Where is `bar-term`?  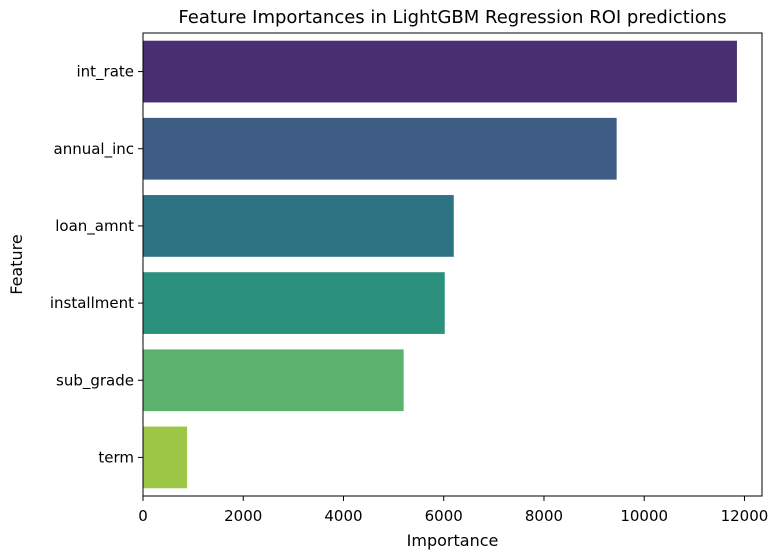 bar-term is located at coordinates (165, 457).